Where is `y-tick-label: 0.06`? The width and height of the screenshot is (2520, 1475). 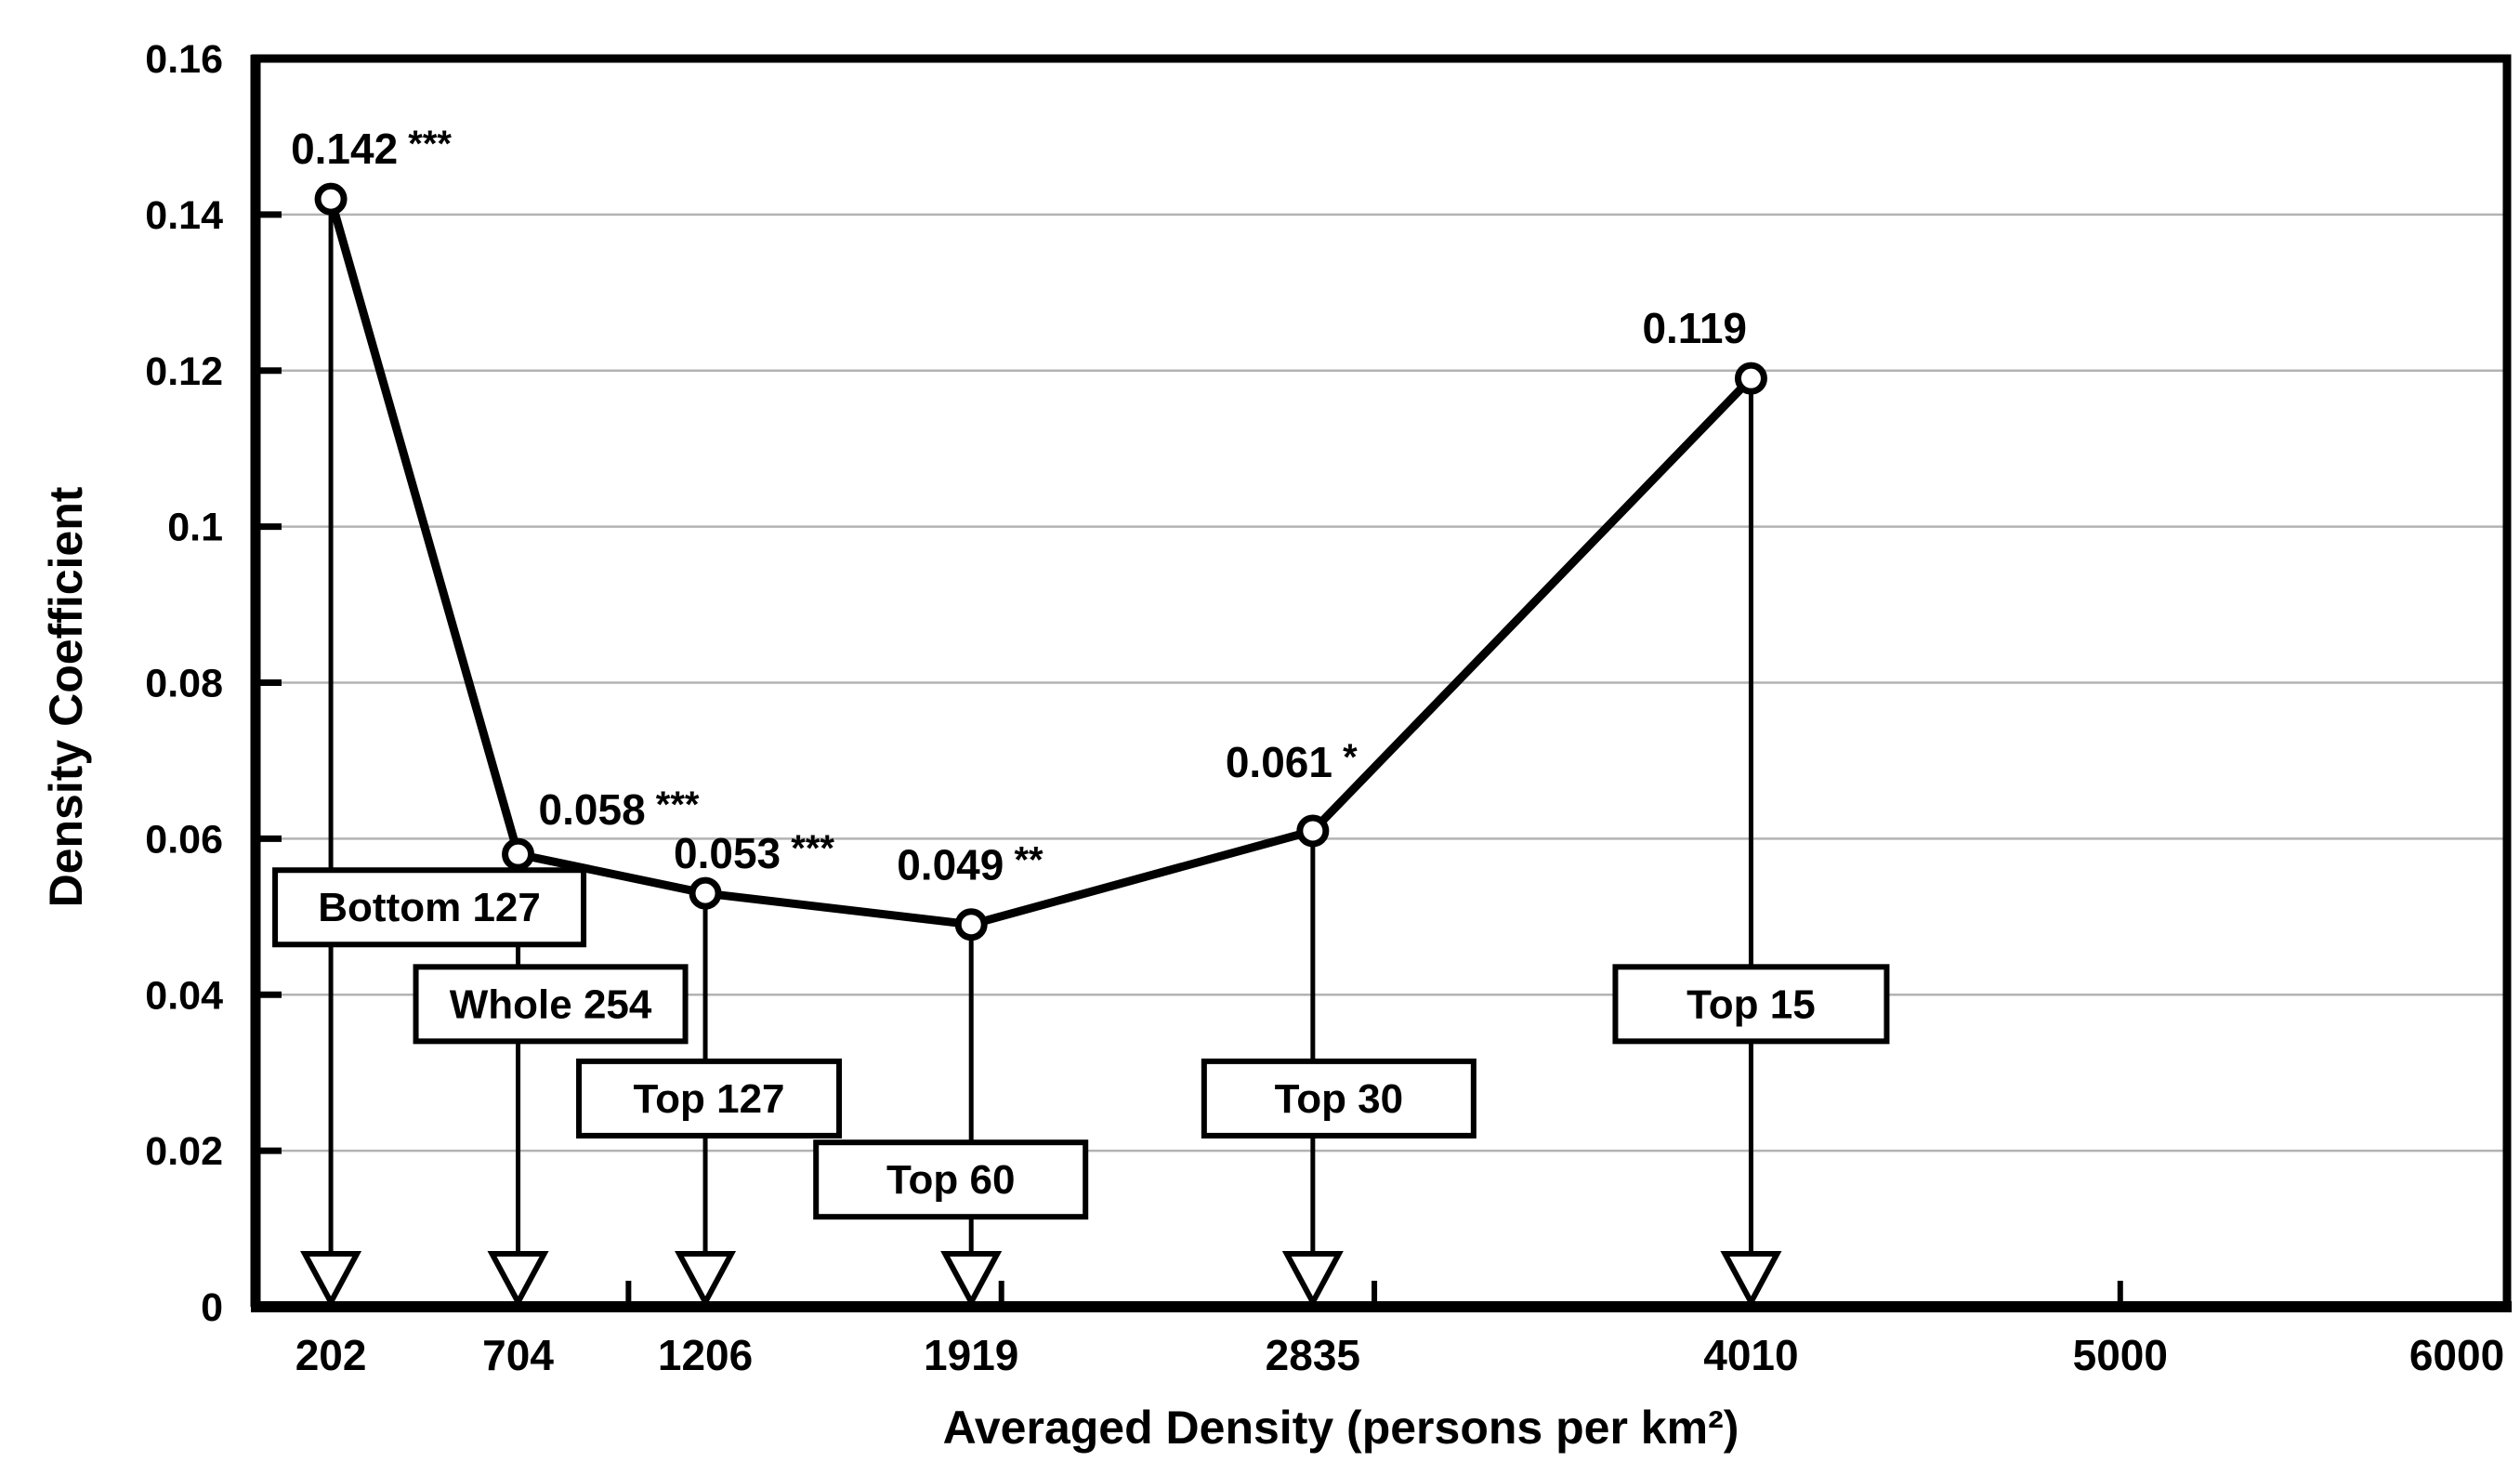 y-tick-label: 0.06 is located at coordinates (184, 839).